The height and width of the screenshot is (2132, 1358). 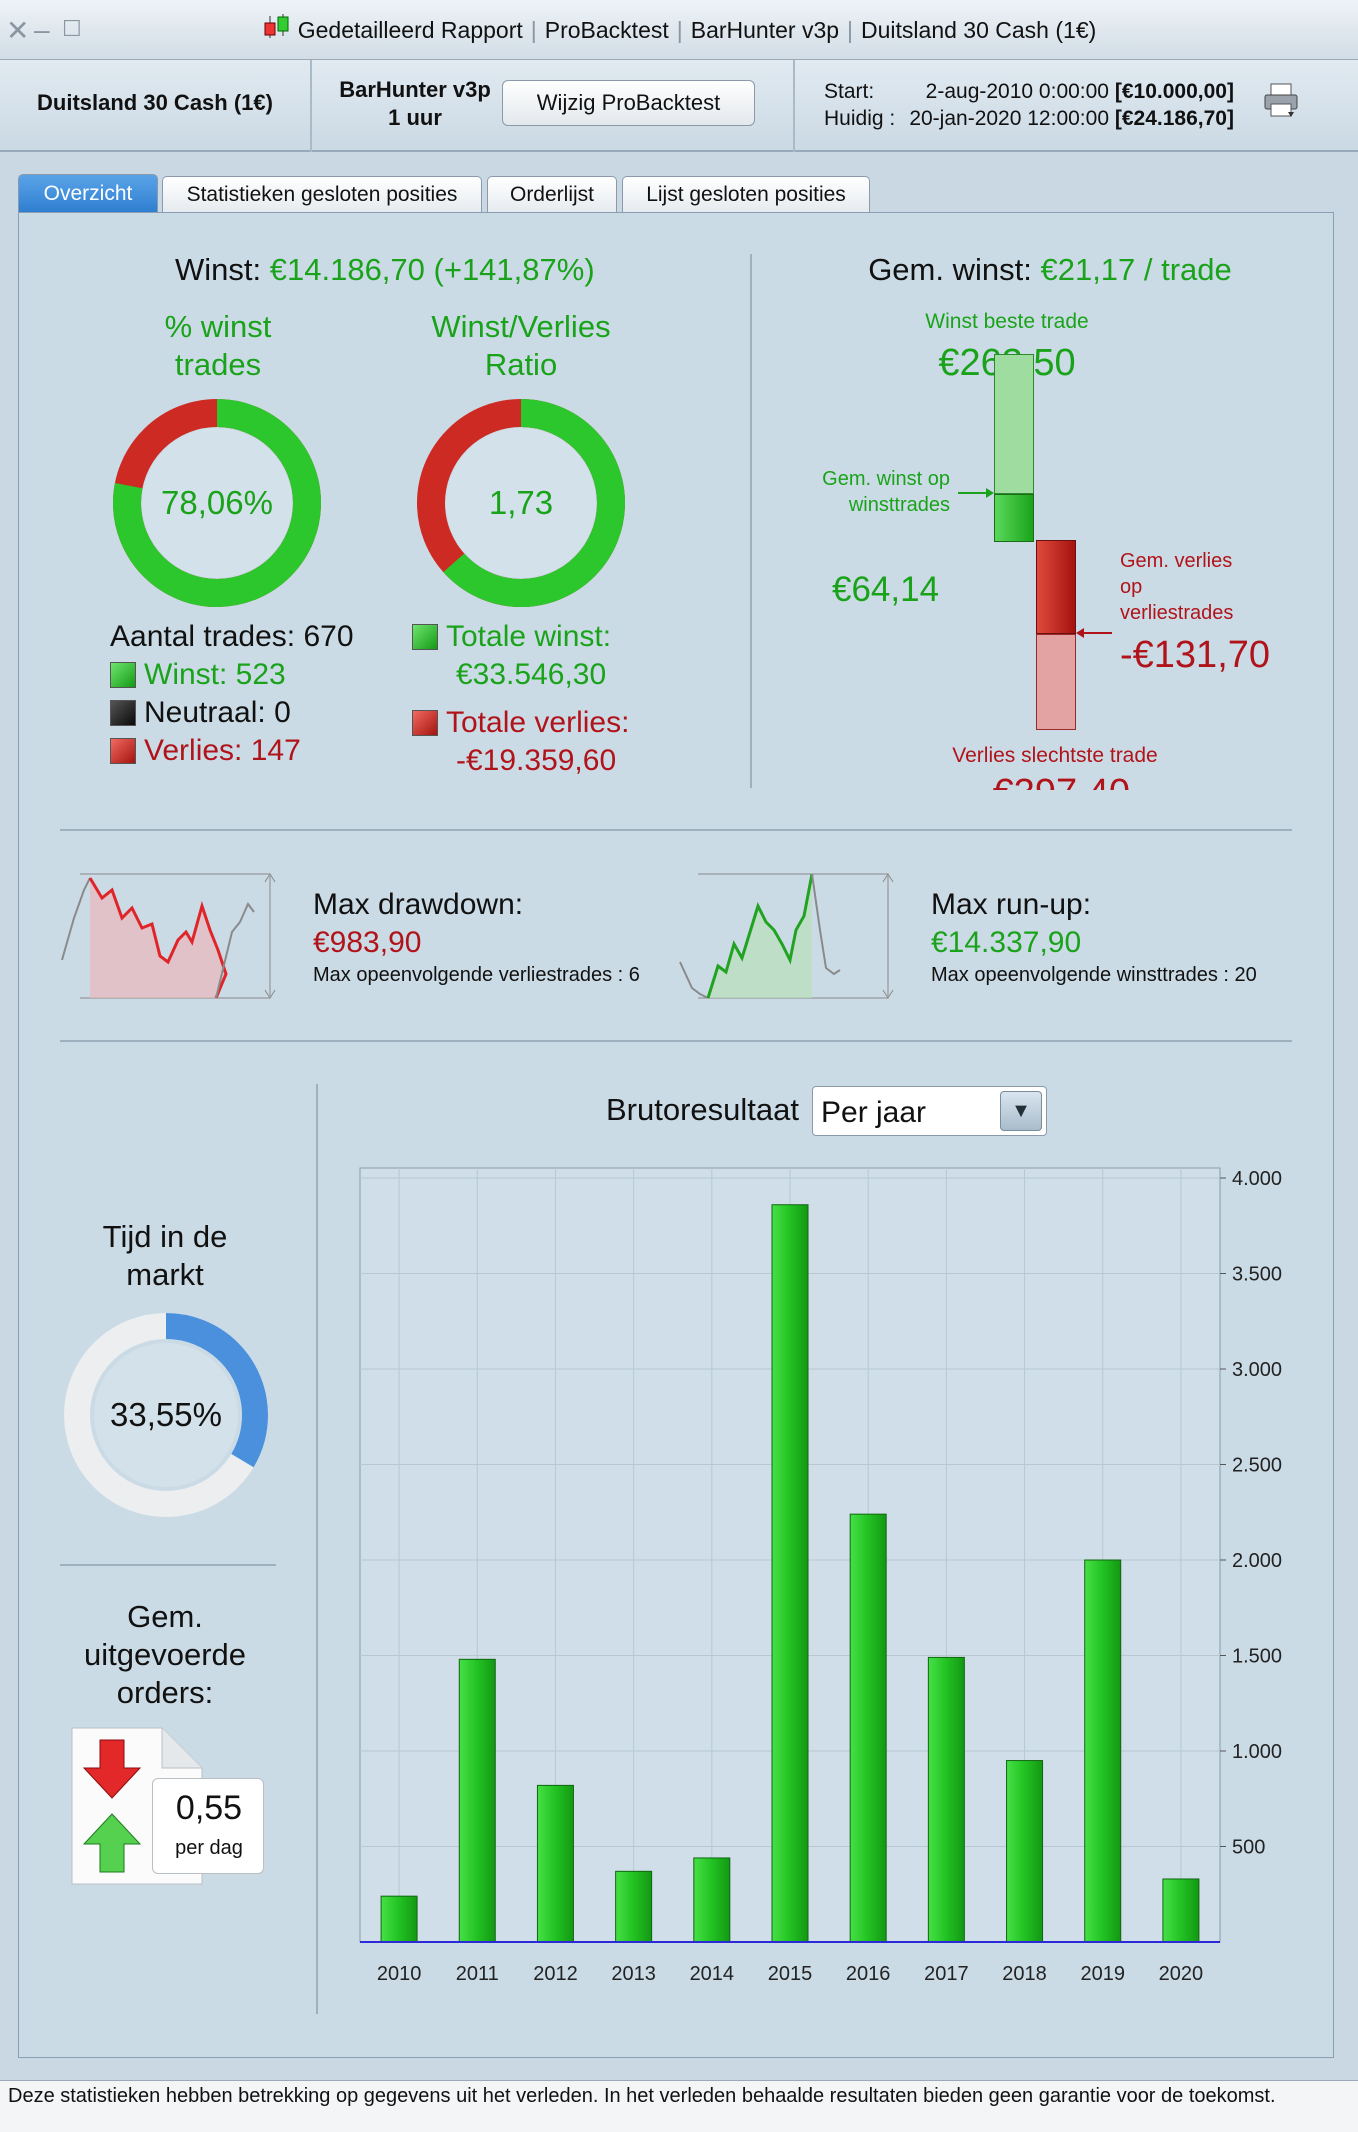 I want to click on market-time-title-line2: markt, so click(x=165, y=1274).